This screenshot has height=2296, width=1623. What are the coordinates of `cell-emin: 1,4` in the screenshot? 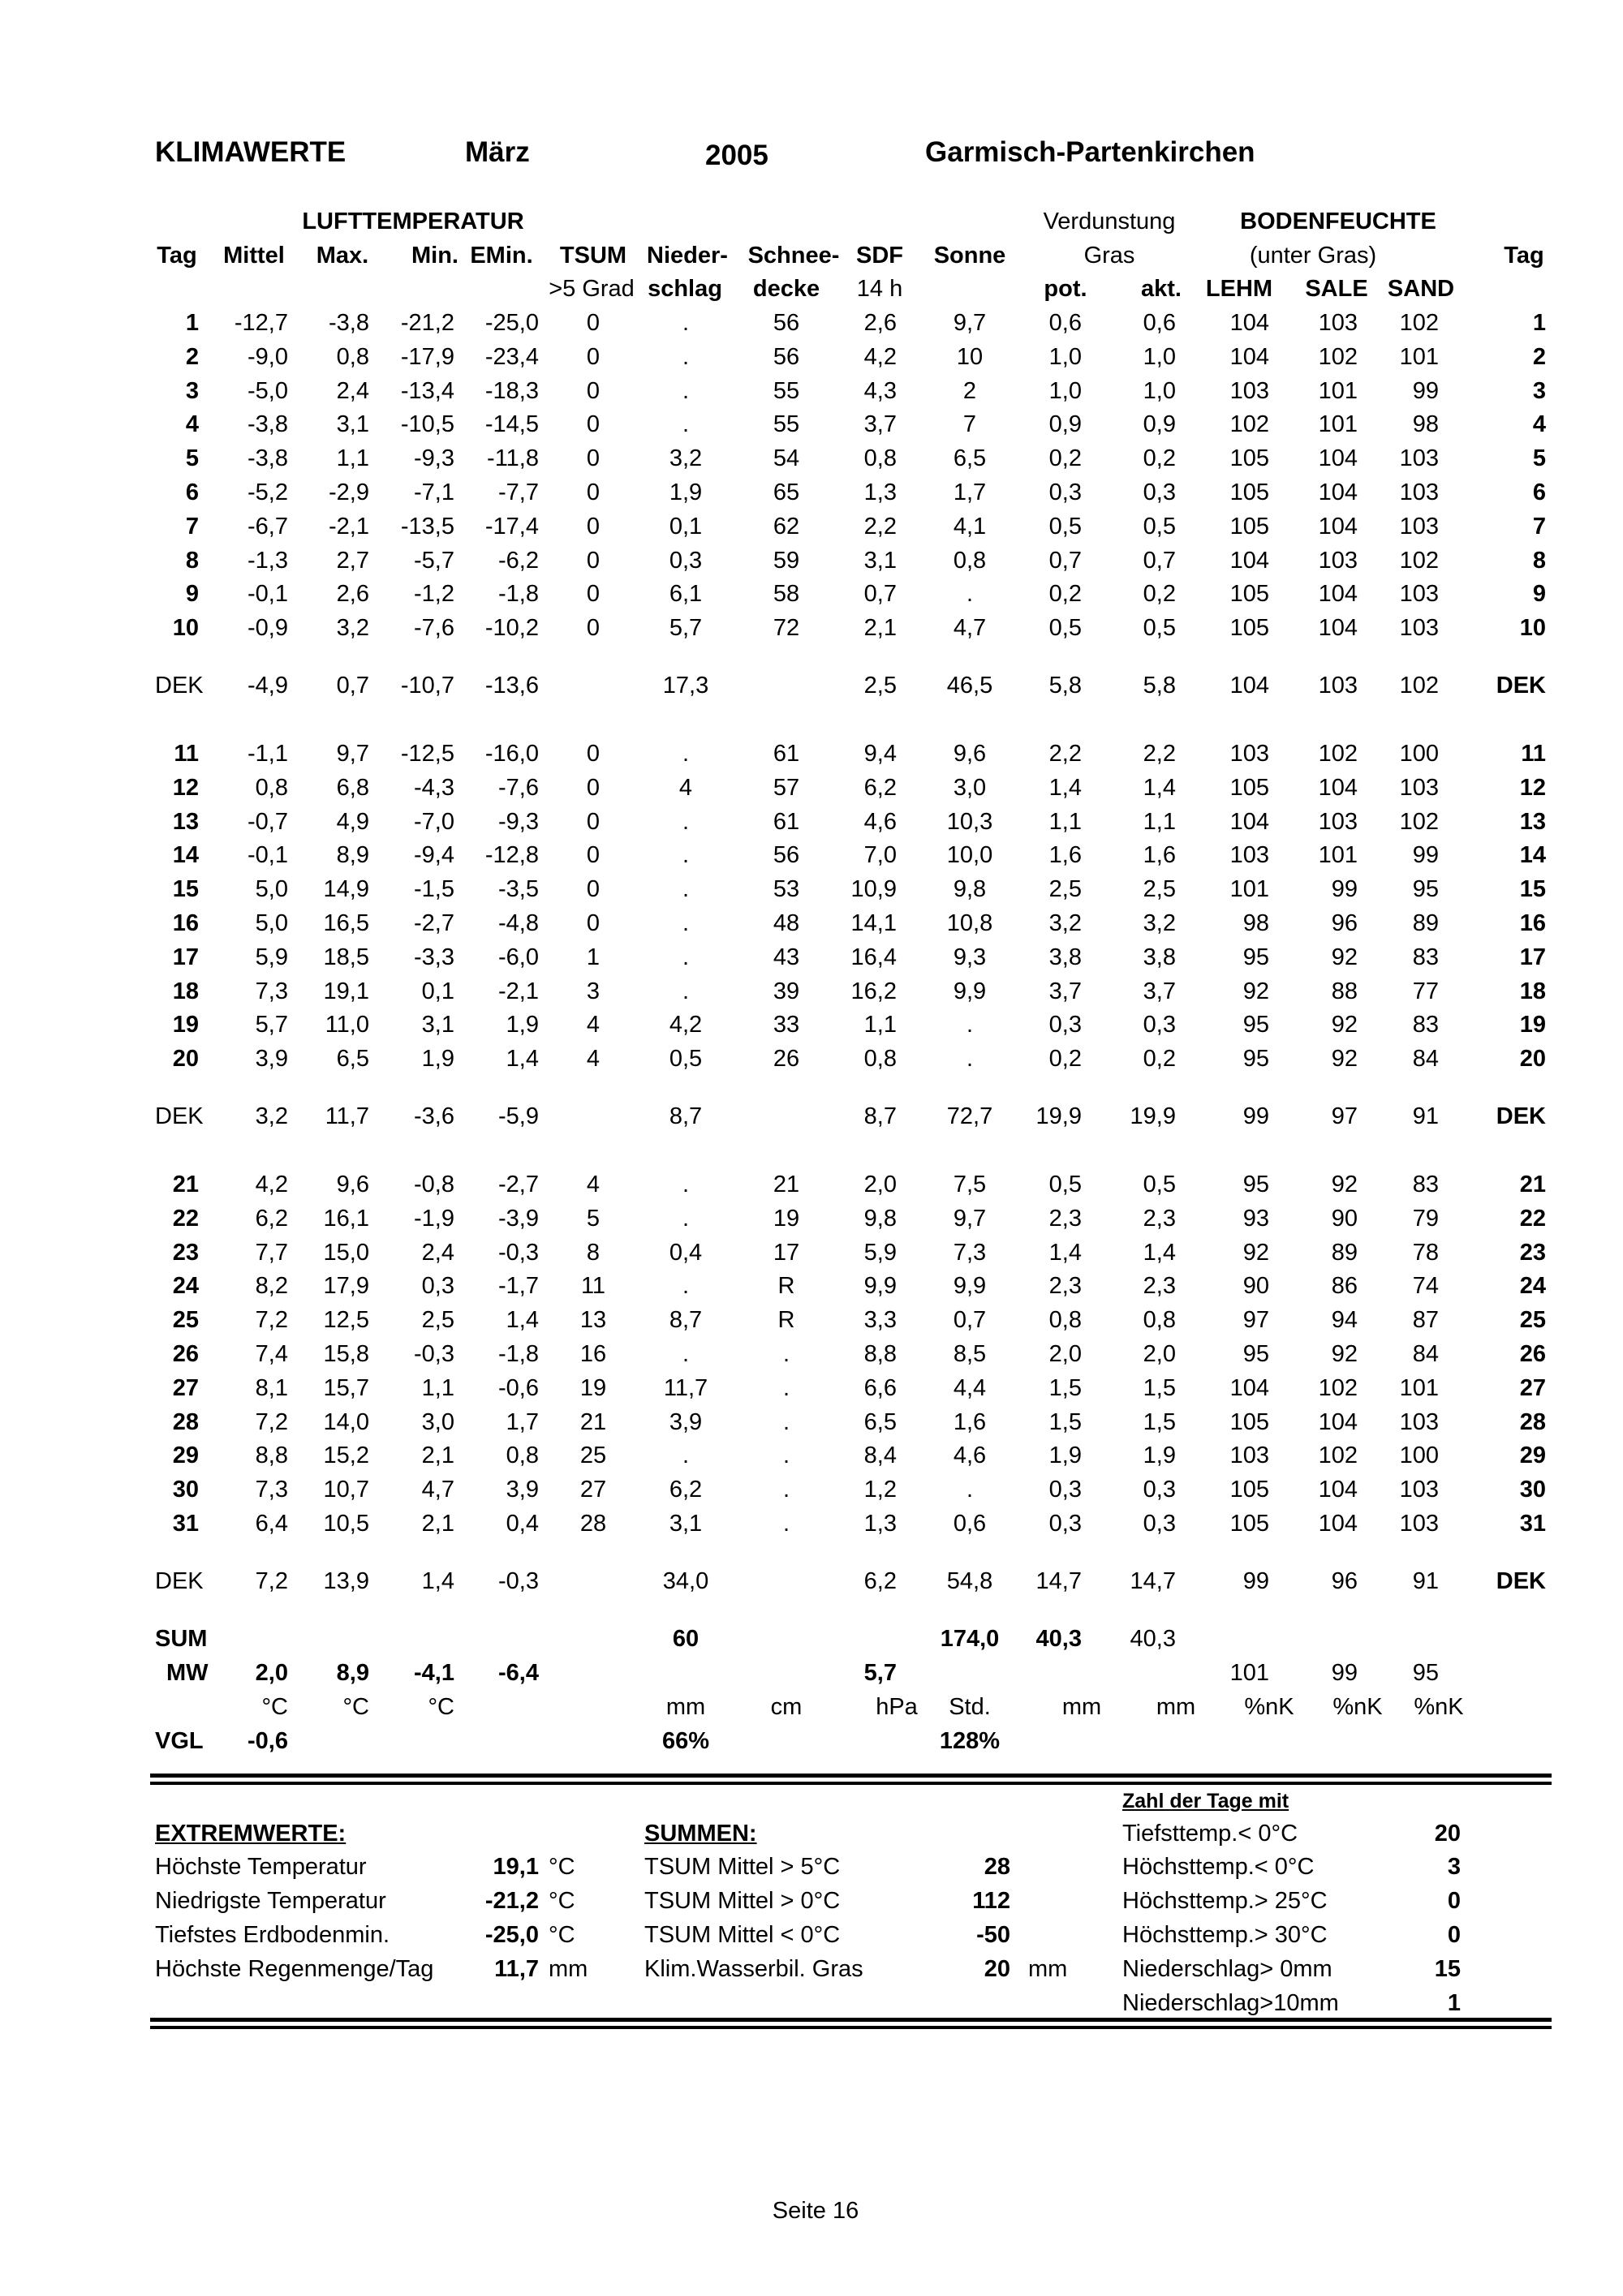 It's located at (522, 1320).